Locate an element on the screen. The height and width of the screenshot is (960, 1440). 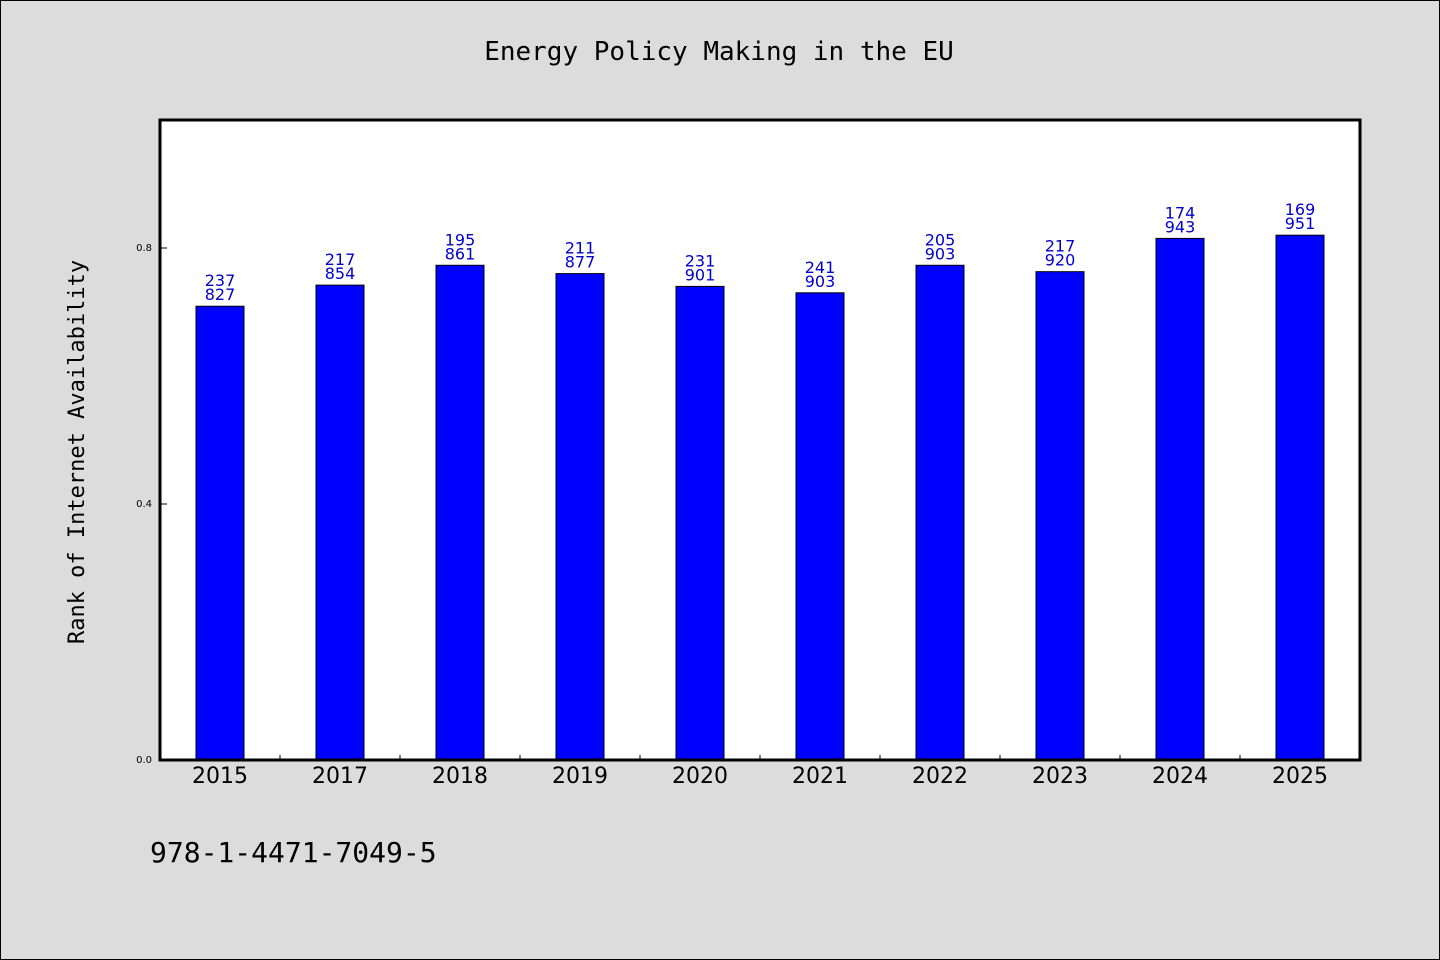
y-tick-label: 0.4 is located at coordinates (144, 504).